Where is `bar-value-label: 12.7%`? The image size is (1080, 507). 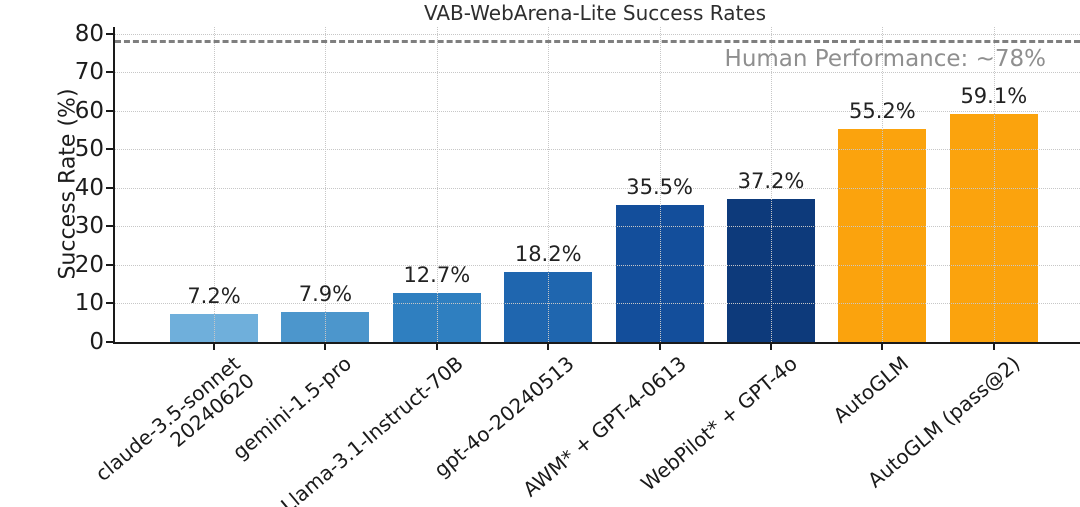
bar-value-label: 12.7% is located at coordinates (437, 275).